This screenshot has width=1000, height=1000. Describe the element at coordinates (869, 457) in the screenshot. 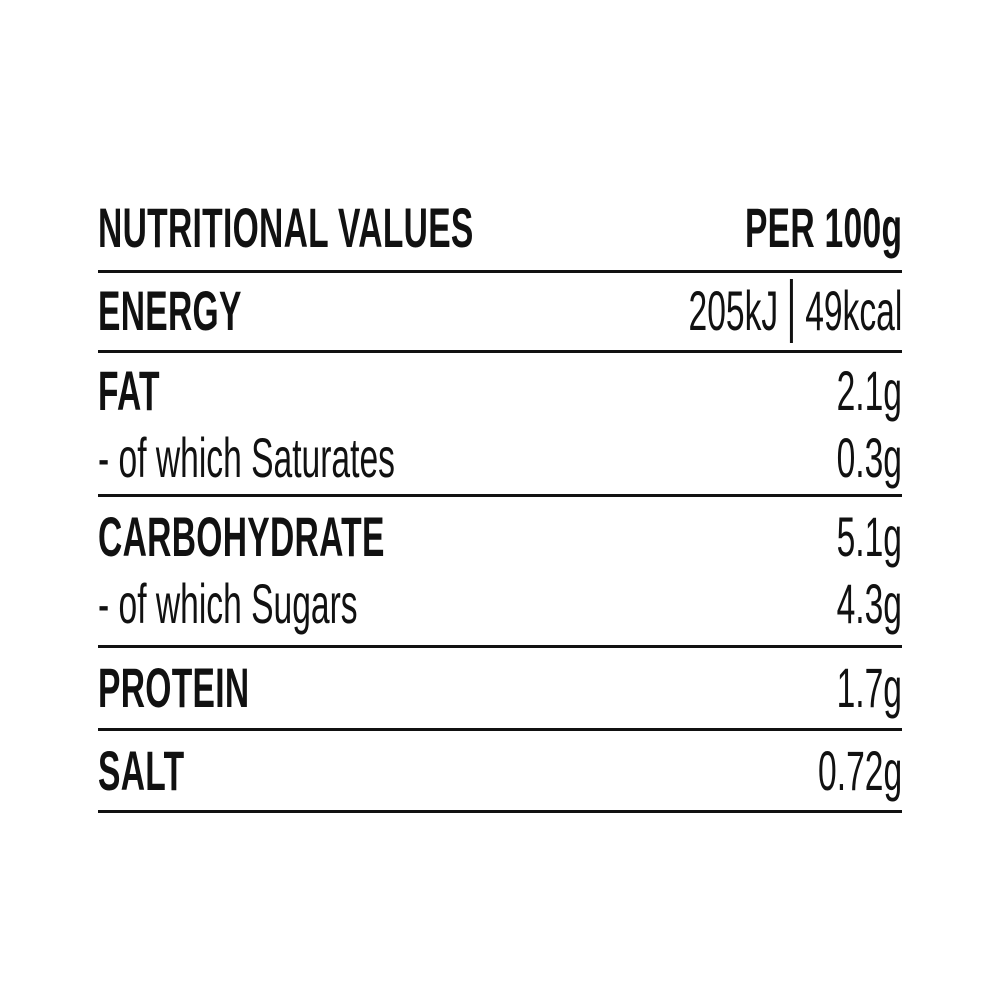

I see `saturates-value: 0.3g` at that location.